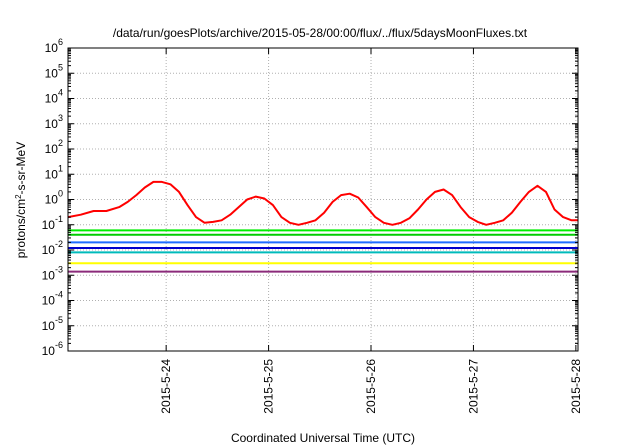  What do you see at coordinates (54, 122) in the screenshot?
I see `y-tick-label: 10³` at bounding box center [54, 122].